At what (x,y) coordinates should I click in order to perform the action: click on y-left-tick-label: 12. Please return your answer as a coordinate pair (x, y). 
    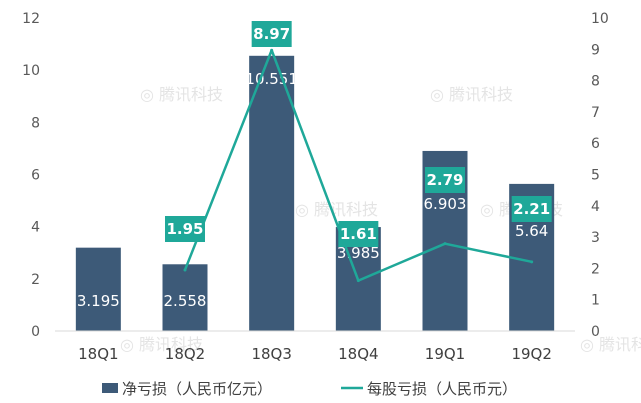
    Looking at the image, I should click on (31, 19).